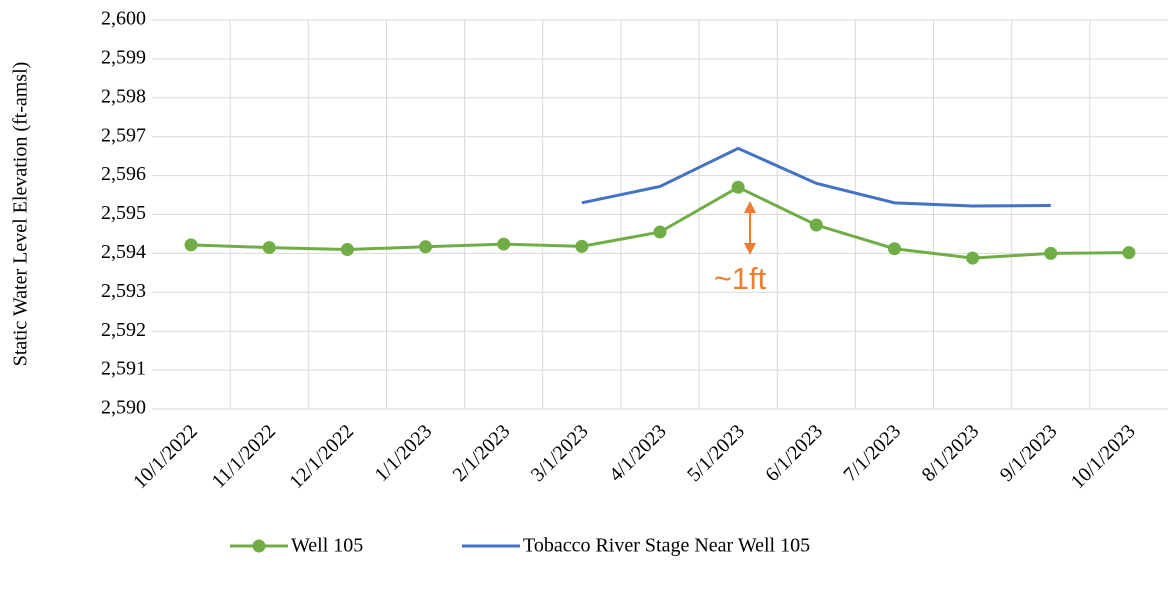  Describe the element at coordinates (403, 453) in the screenshot. I see `x-tick-label: 1/1/2023` at that location.